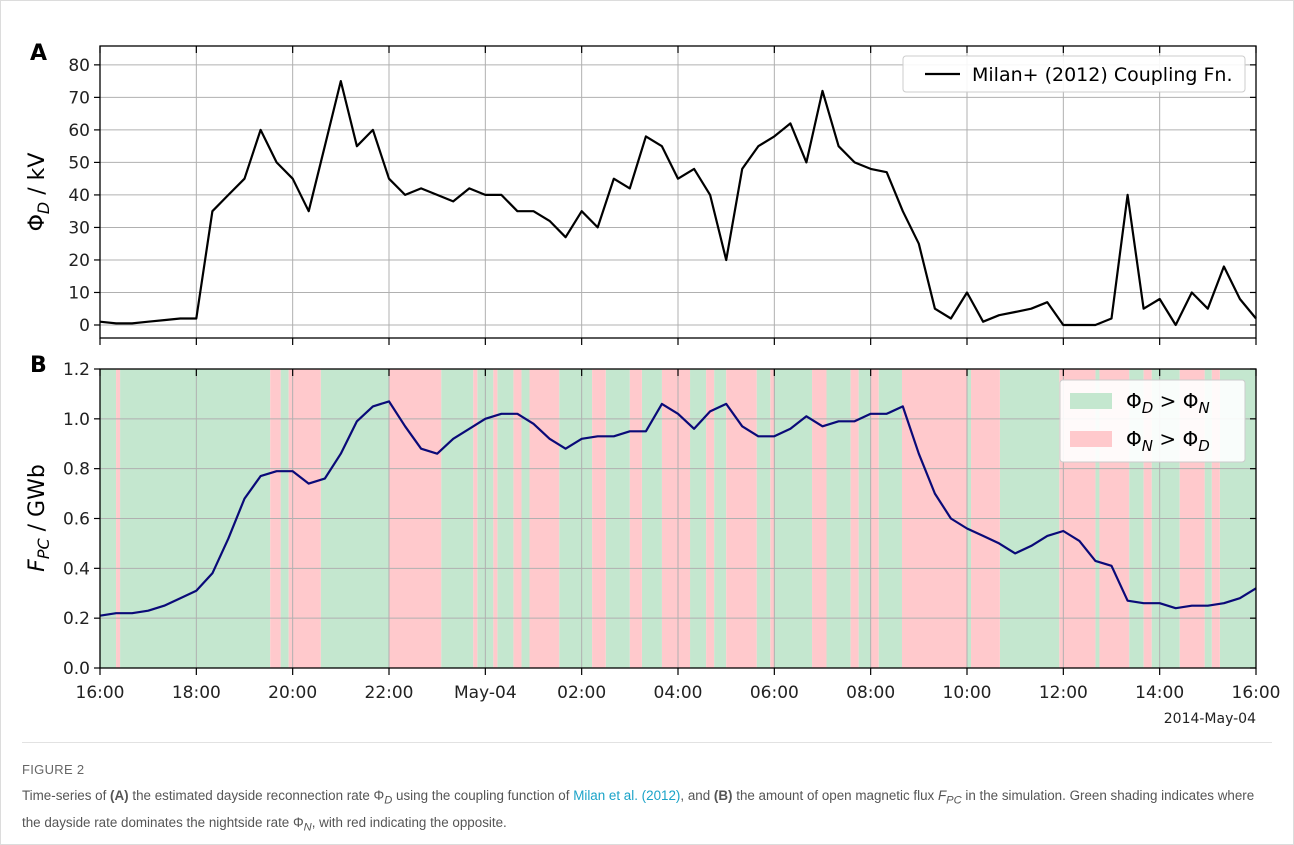 This screenshot has width=1294, height=845. What do you see at coordinates (627, 795) in the screenshot?
I see `caption-link: Milan et al. (2012)` at bounding box center [627, 795].